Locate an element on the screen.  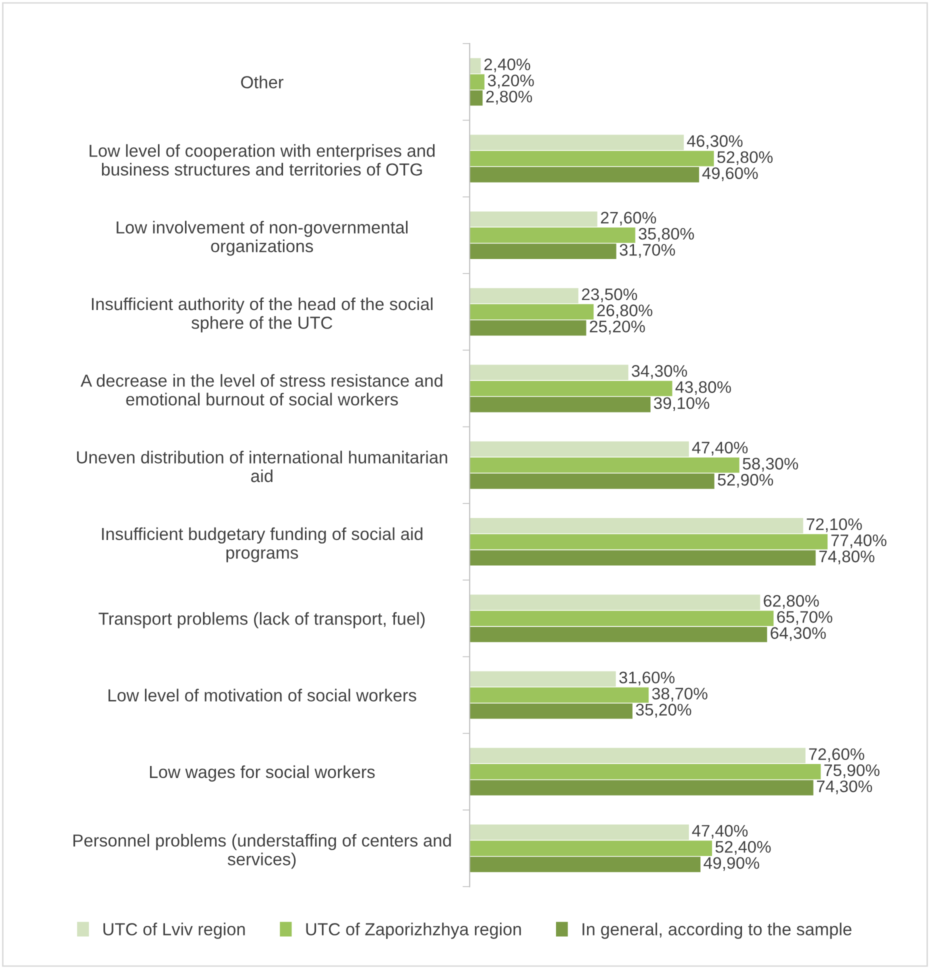
data-label: 25,20% is located at coordinates (617, 327).